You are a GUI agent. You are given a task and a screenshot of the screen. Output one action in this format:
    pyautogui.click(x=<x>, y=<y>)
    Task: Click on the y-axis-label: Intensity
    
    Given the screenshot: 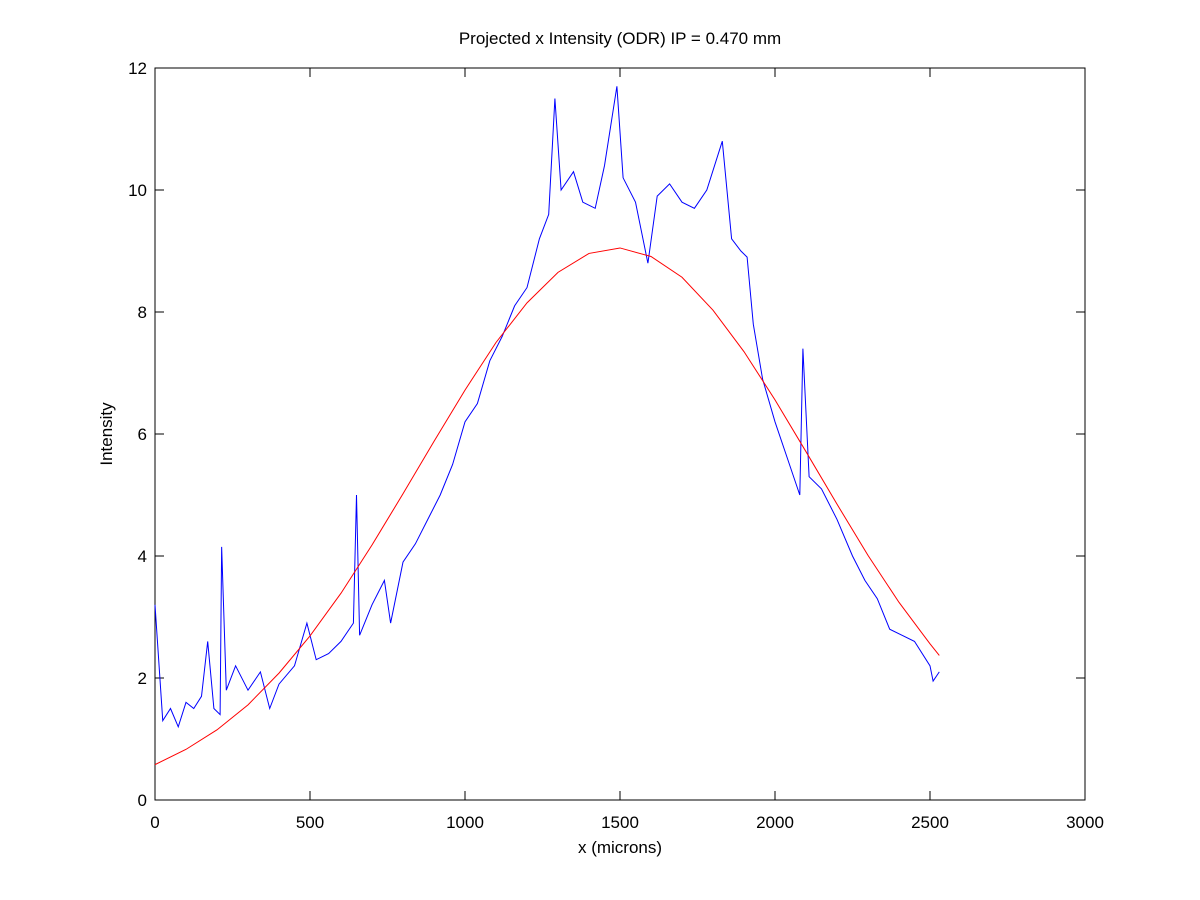 What is the action you would take?
    pyautogui.click(x=106, y=434)
    